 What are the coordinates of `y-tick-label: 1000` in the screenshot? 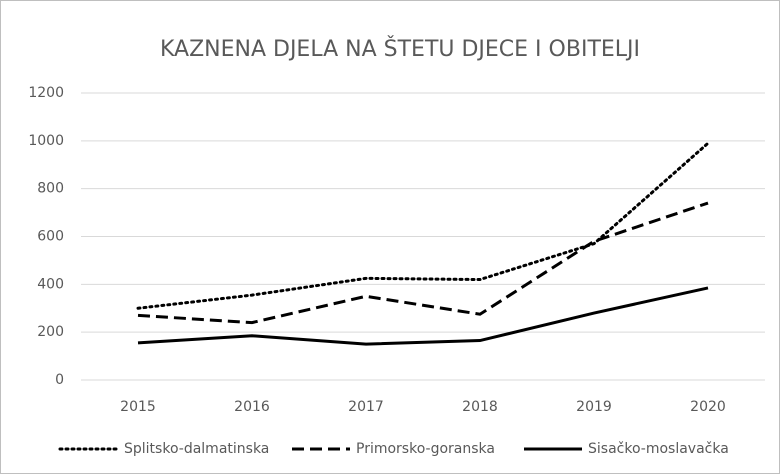 It's located at (46, 141).